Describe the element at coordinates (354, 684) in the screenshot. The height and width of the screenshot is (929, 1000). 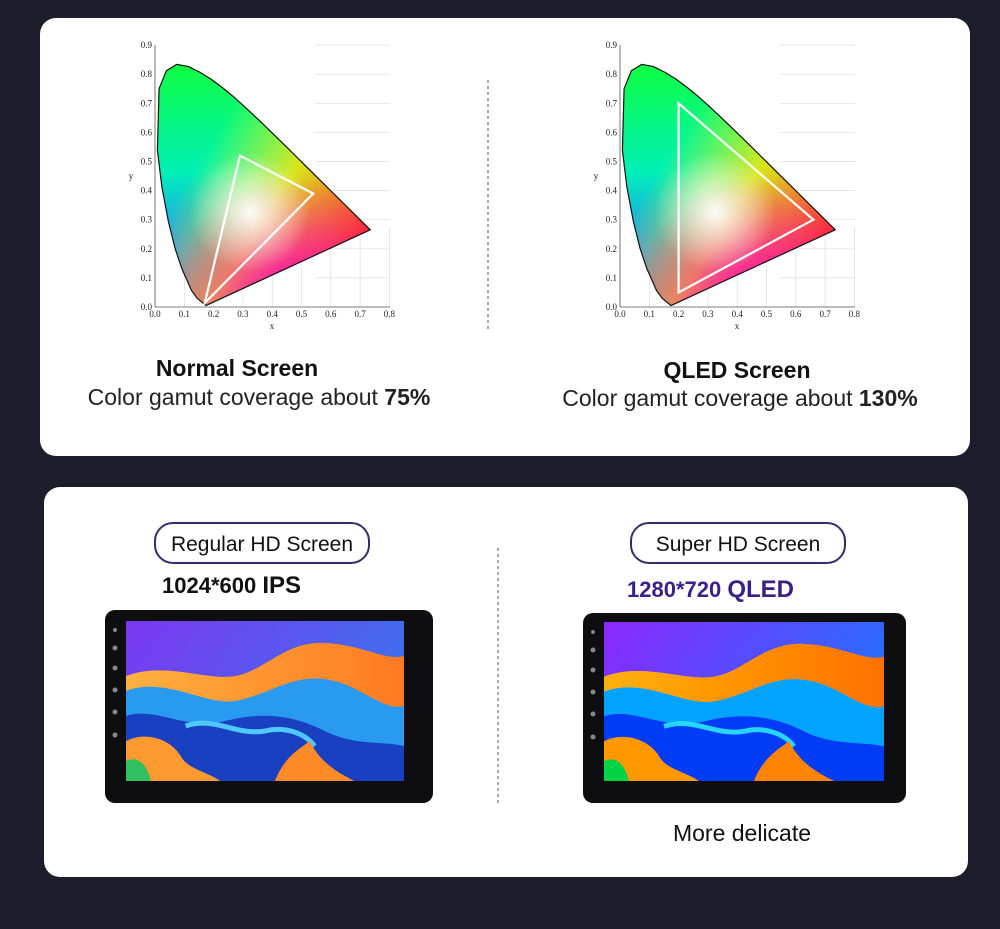
I see `side-buttons` at that location.